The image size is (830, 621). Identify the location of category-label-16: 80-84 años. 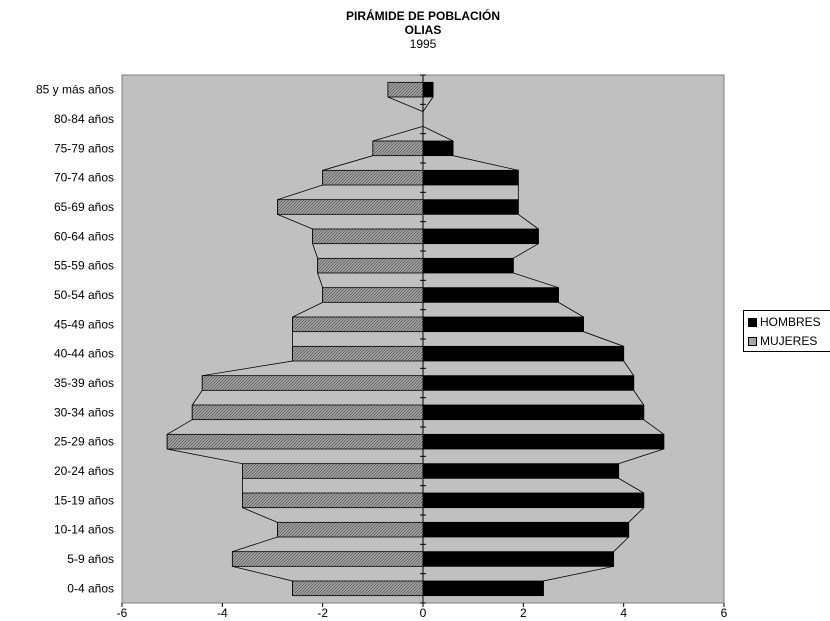
(84, 119).